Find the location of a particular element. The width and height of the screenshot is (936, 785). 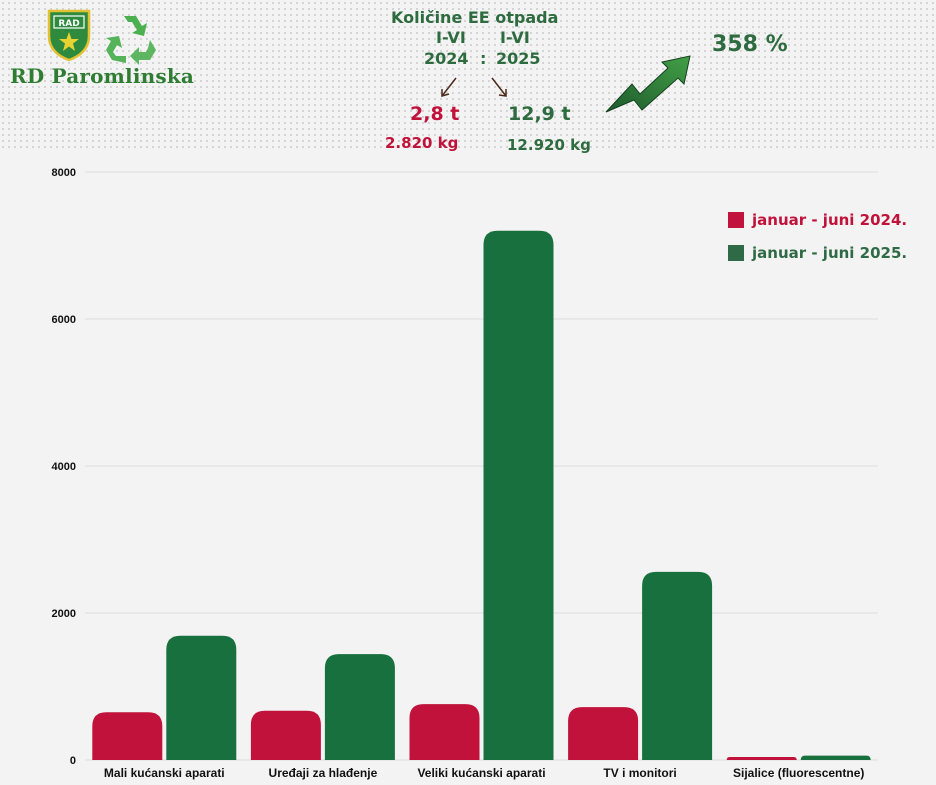

shield-text: RAD is located at coordinates (68, 24).